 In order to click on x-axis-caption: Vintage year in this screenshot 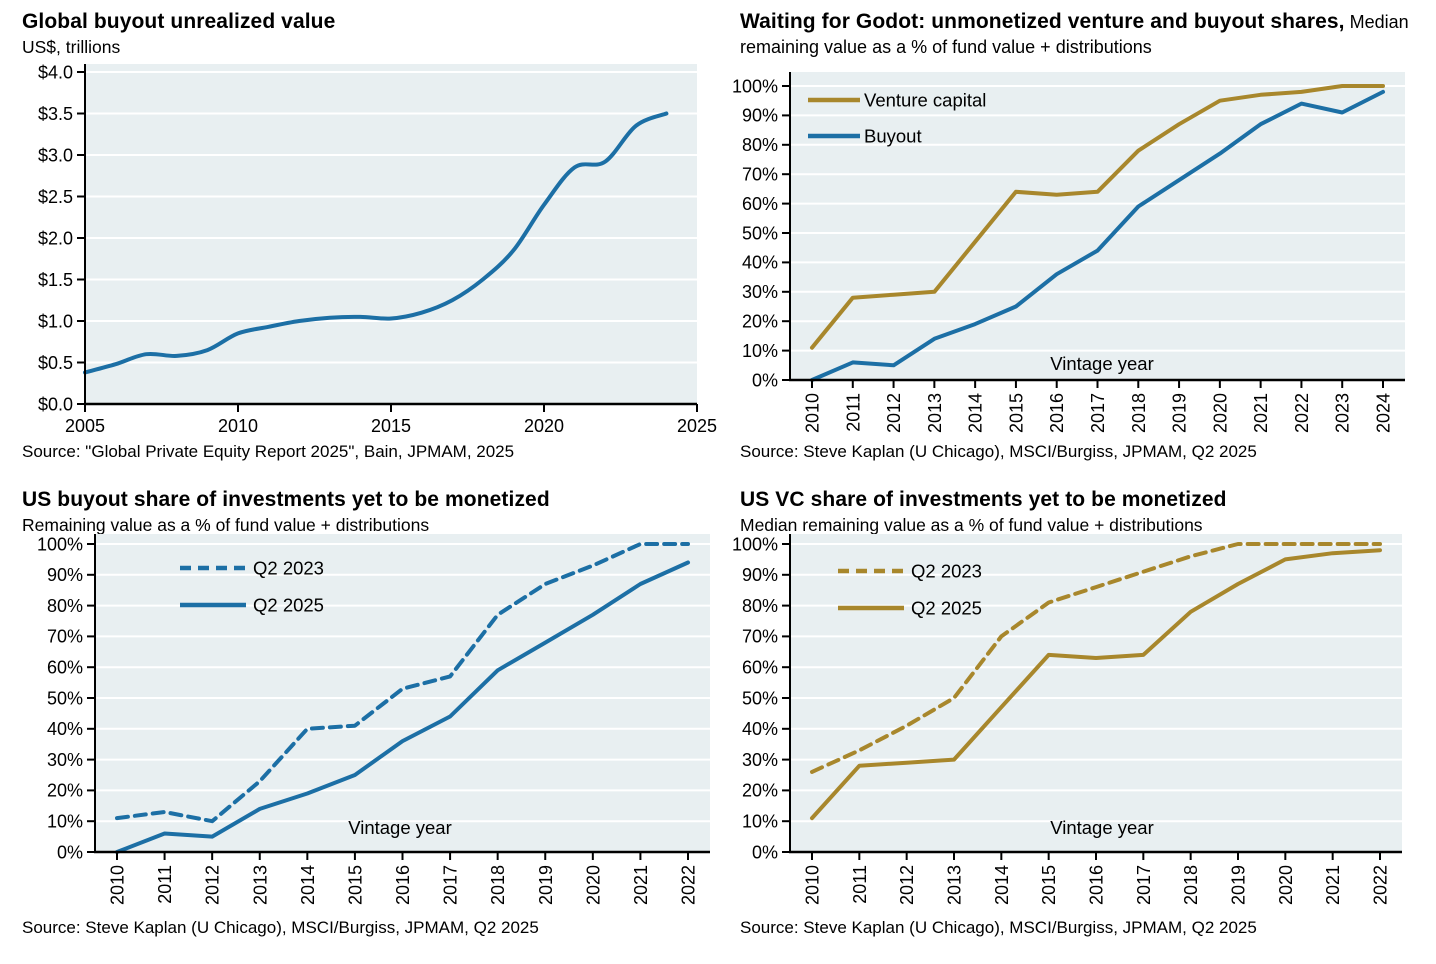, I will do `click(1102, 827)`.